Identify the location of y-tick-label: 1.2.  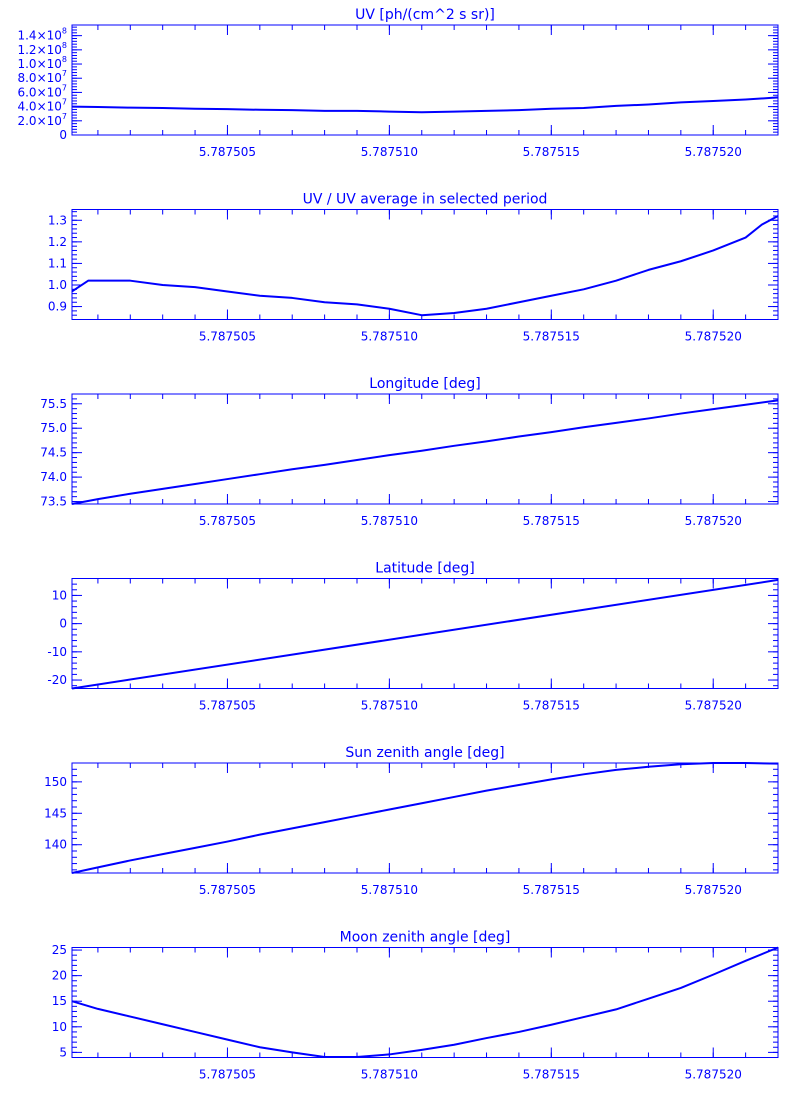
(57, 242).